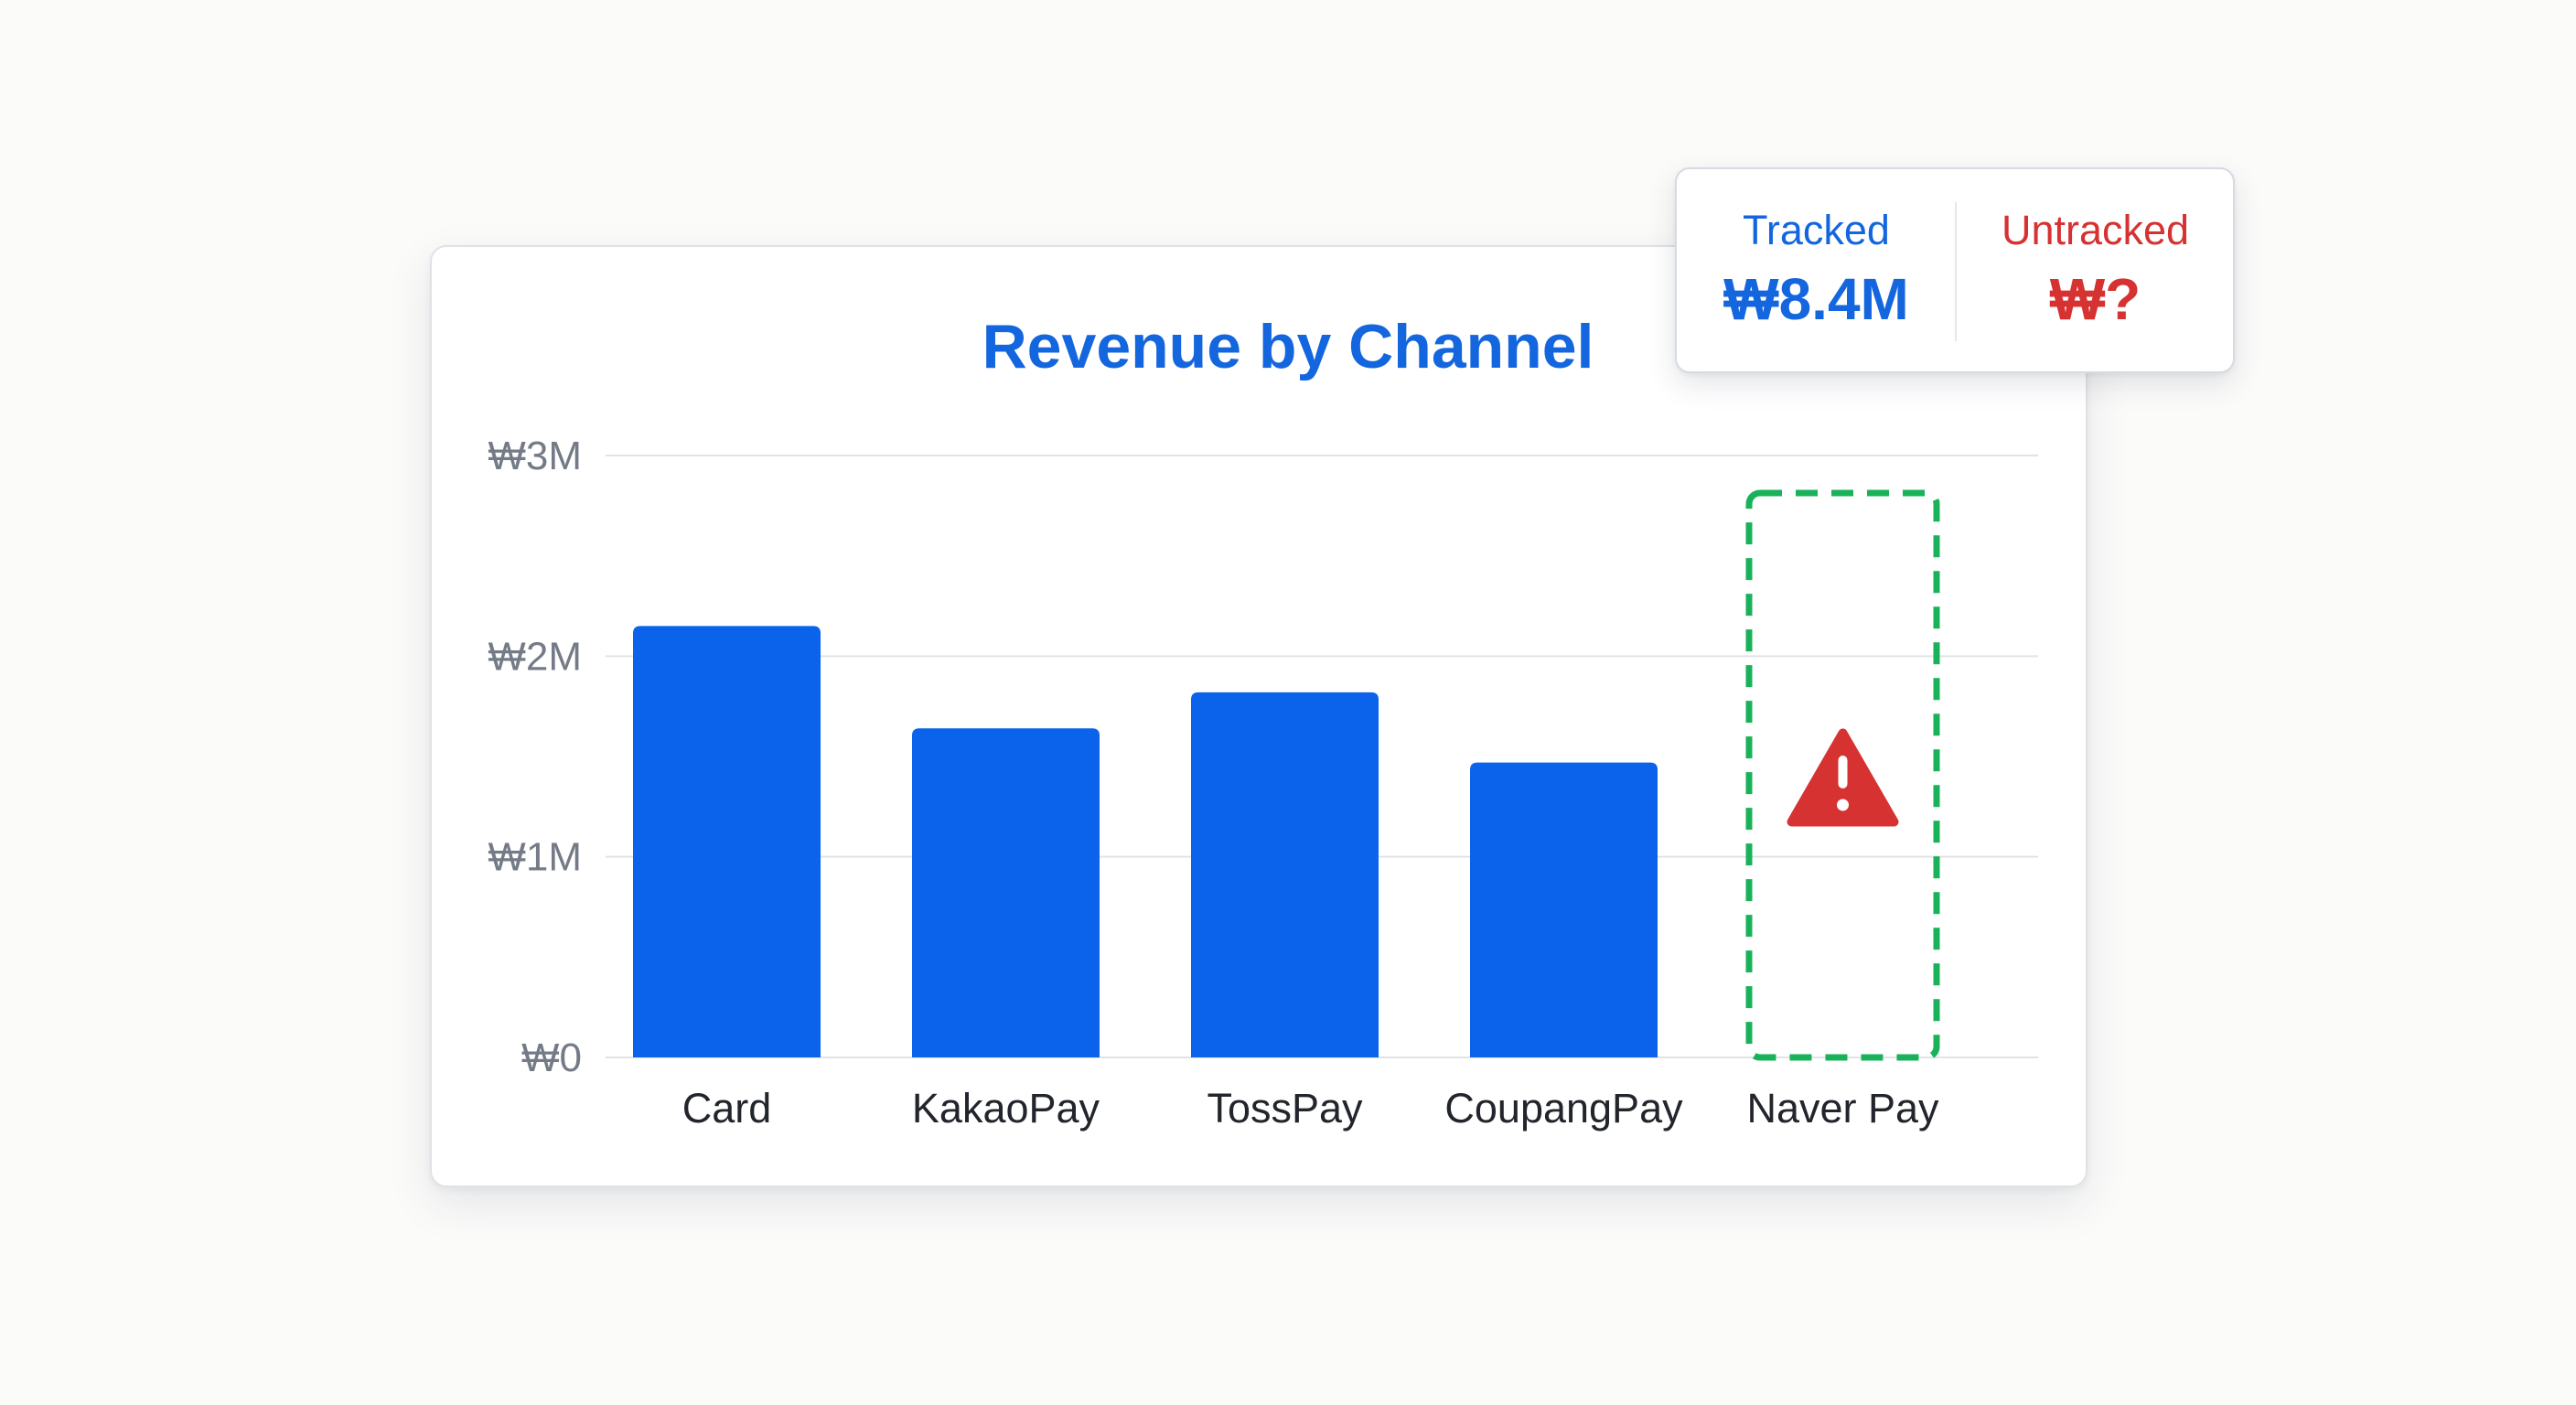  What do you see at coordinates (1288, 347) in the screenshot?
I see `chart-title: Revenue by Channel` at bounding box center [1288, 347].